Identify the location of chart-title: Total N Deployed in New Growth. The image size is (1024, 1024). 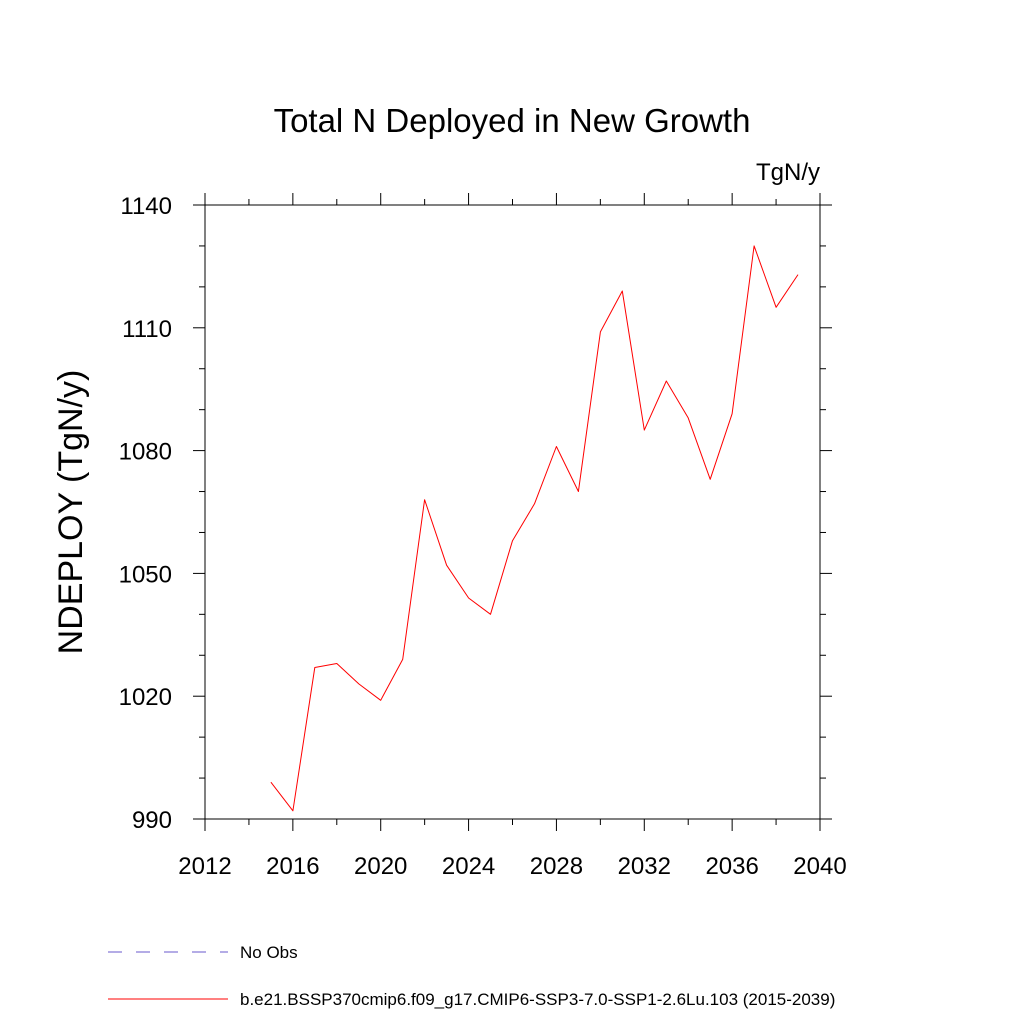
(512, 120).